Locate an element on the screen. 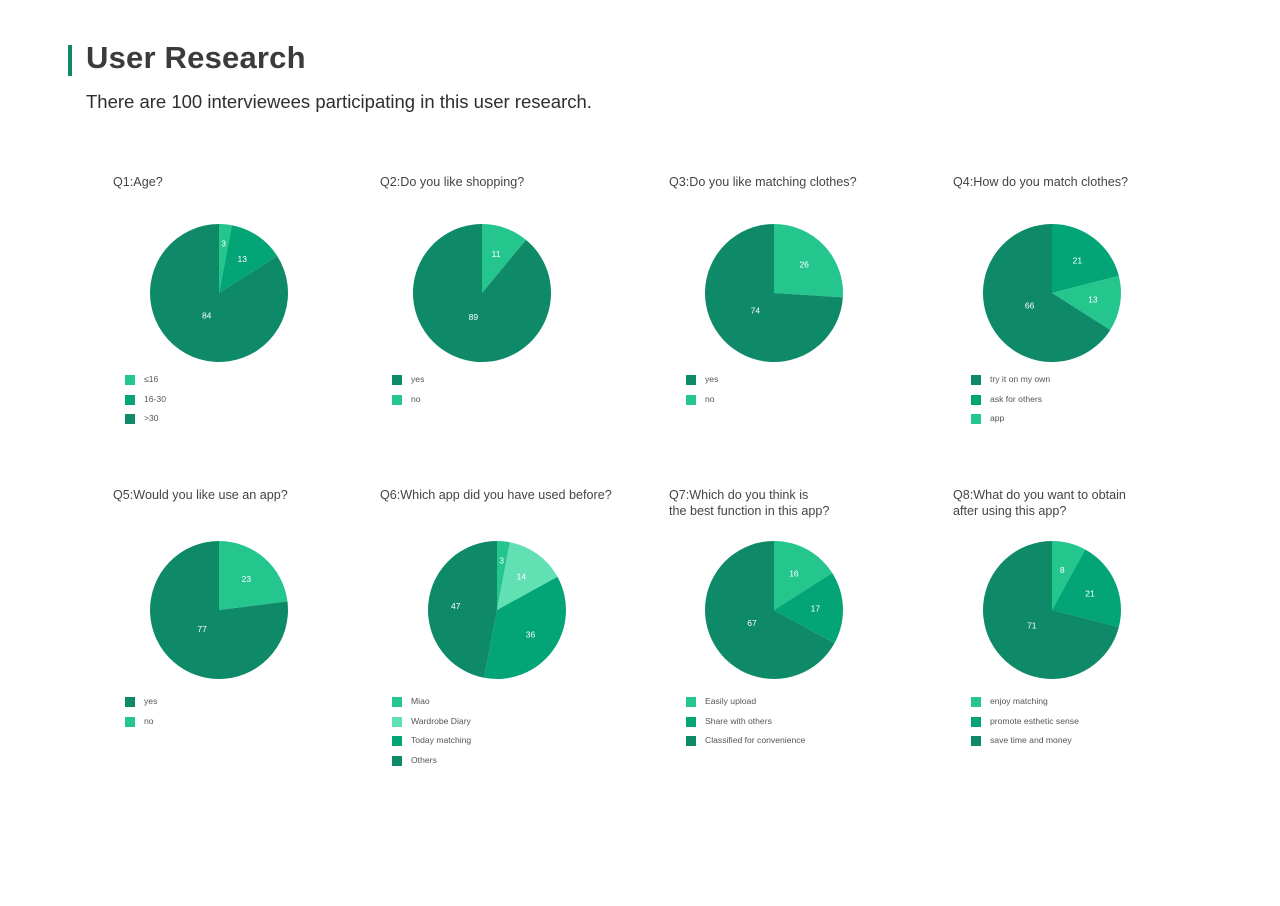 This screenshot has height=906, width=1280. pie-chart-q6: 3 14 36 47 is located at coordinates (496, 610).